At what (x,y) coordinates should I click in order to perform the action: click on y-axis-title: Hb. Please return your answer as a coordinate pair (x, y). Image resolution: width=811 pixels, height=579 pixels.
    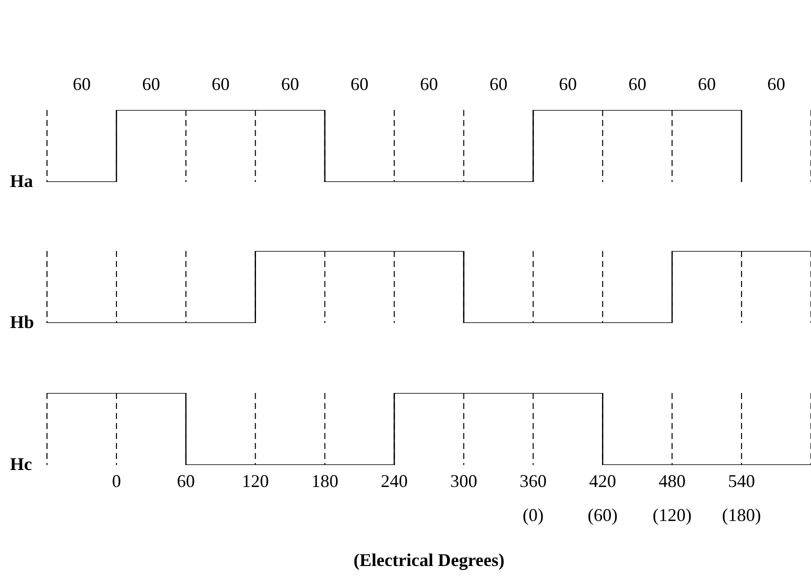
    Looking at the image, I should click on (22, 322).